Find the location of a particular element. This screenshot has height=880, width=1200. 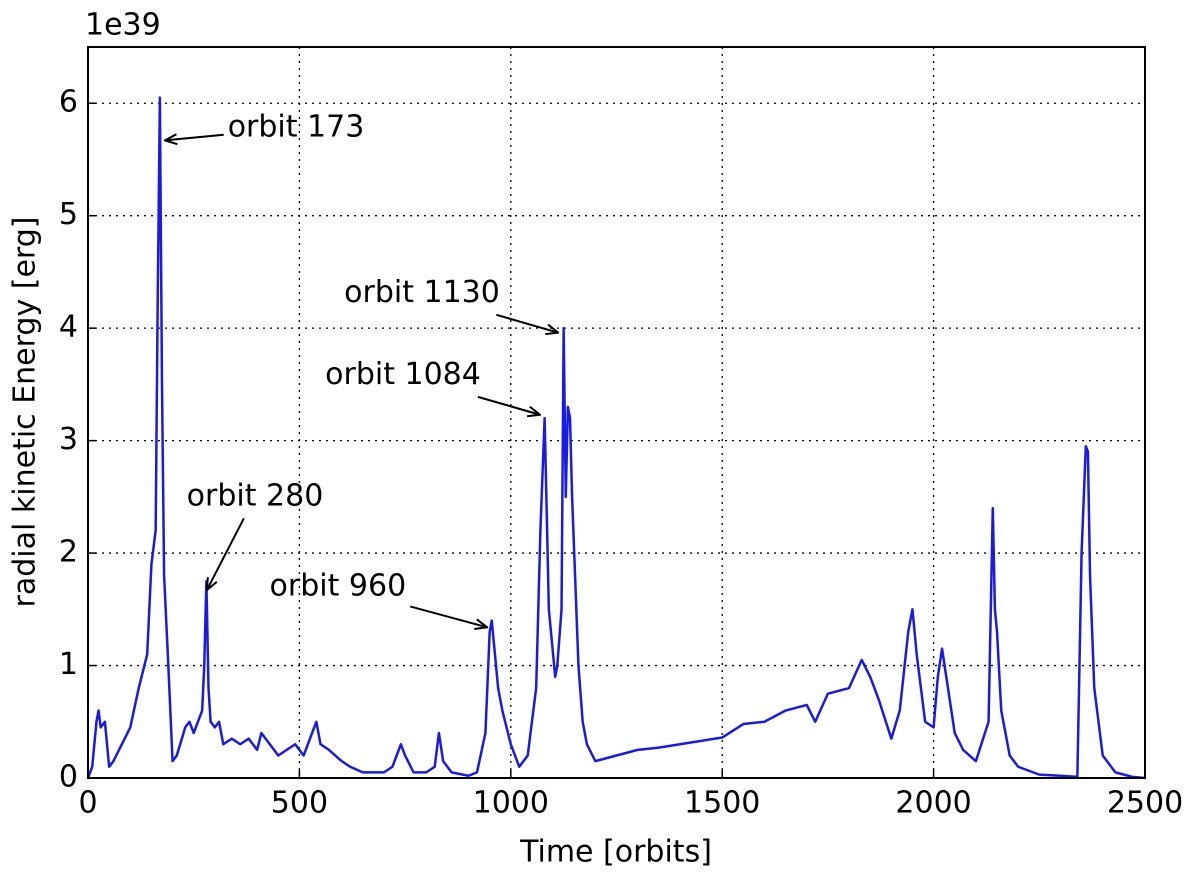

x-tick-label: 2500 is located at coordinates (1145, 803).